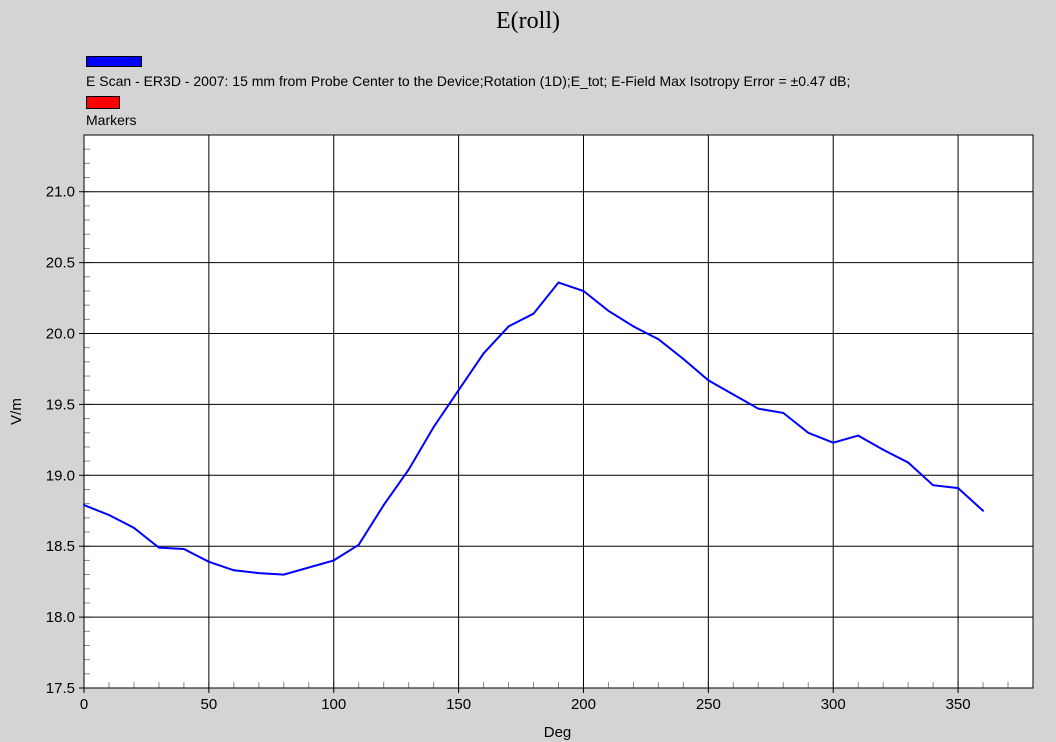 The image size is (1056, 742). Describe the element at coordinates (209, 704) in the screenshot. I see `x-tick-label: 50` at that location.